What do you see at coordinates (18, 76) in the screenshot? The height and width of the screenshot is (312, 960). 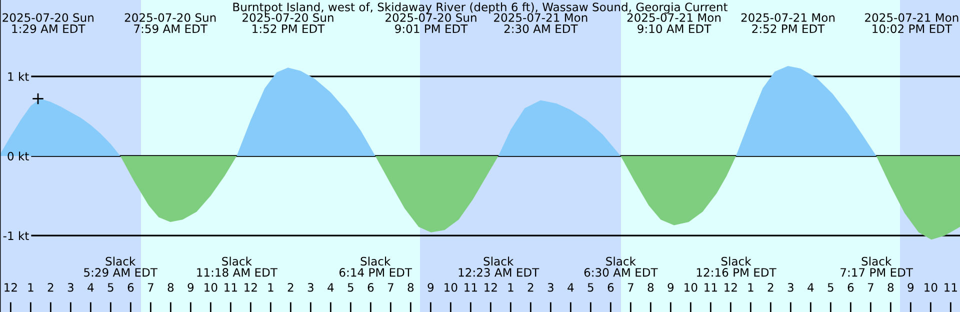 I see `y-tick-label: 1 kt` at bounding box center [18, 76].